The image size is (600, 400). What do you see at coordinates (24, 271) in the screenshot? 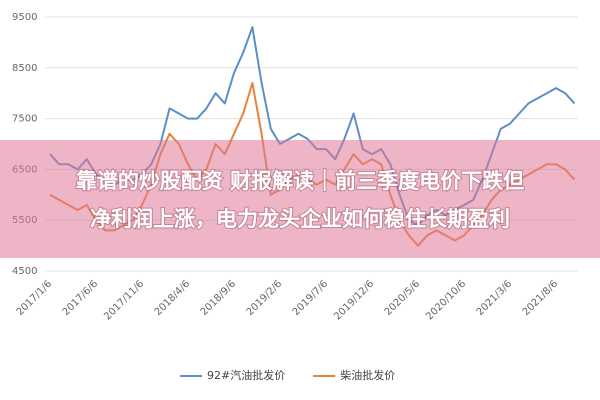
I see `y-tick-label: 4500` at bounding box center [24, 271].